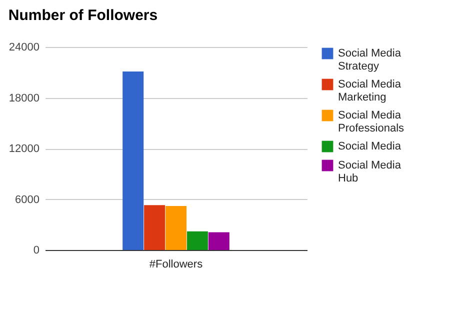 This screenshot has height=320, width=450. Describe the element at coordinates (370, 172) in the screenshot. I see `legend-label: Social Media Hub` at that location.